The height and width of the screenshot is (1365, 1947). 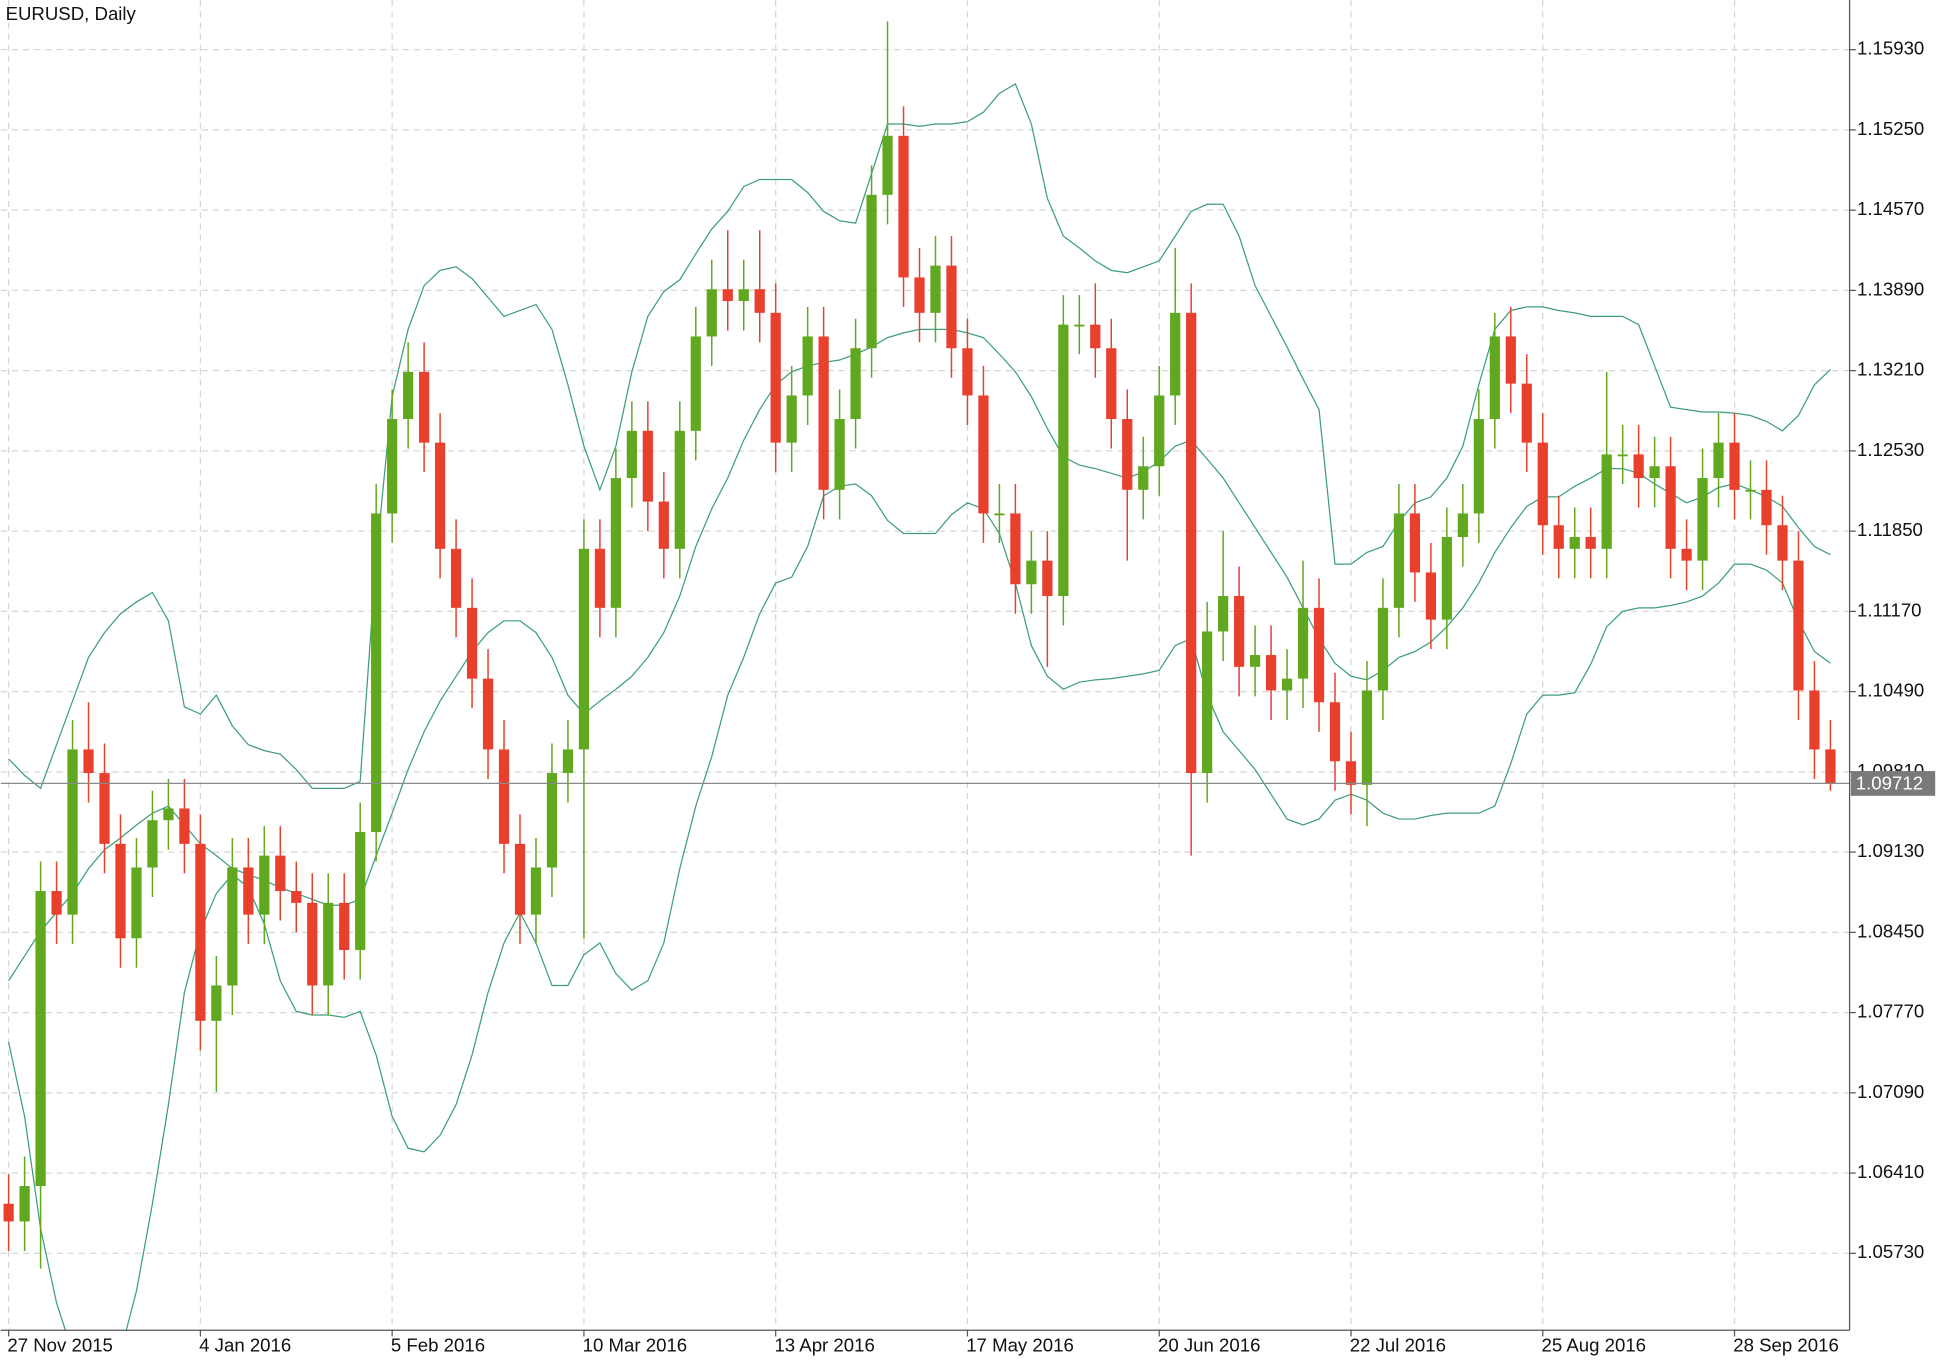 I want to click on y-tick-label: 1.10490, so click(x=1890, y=690).